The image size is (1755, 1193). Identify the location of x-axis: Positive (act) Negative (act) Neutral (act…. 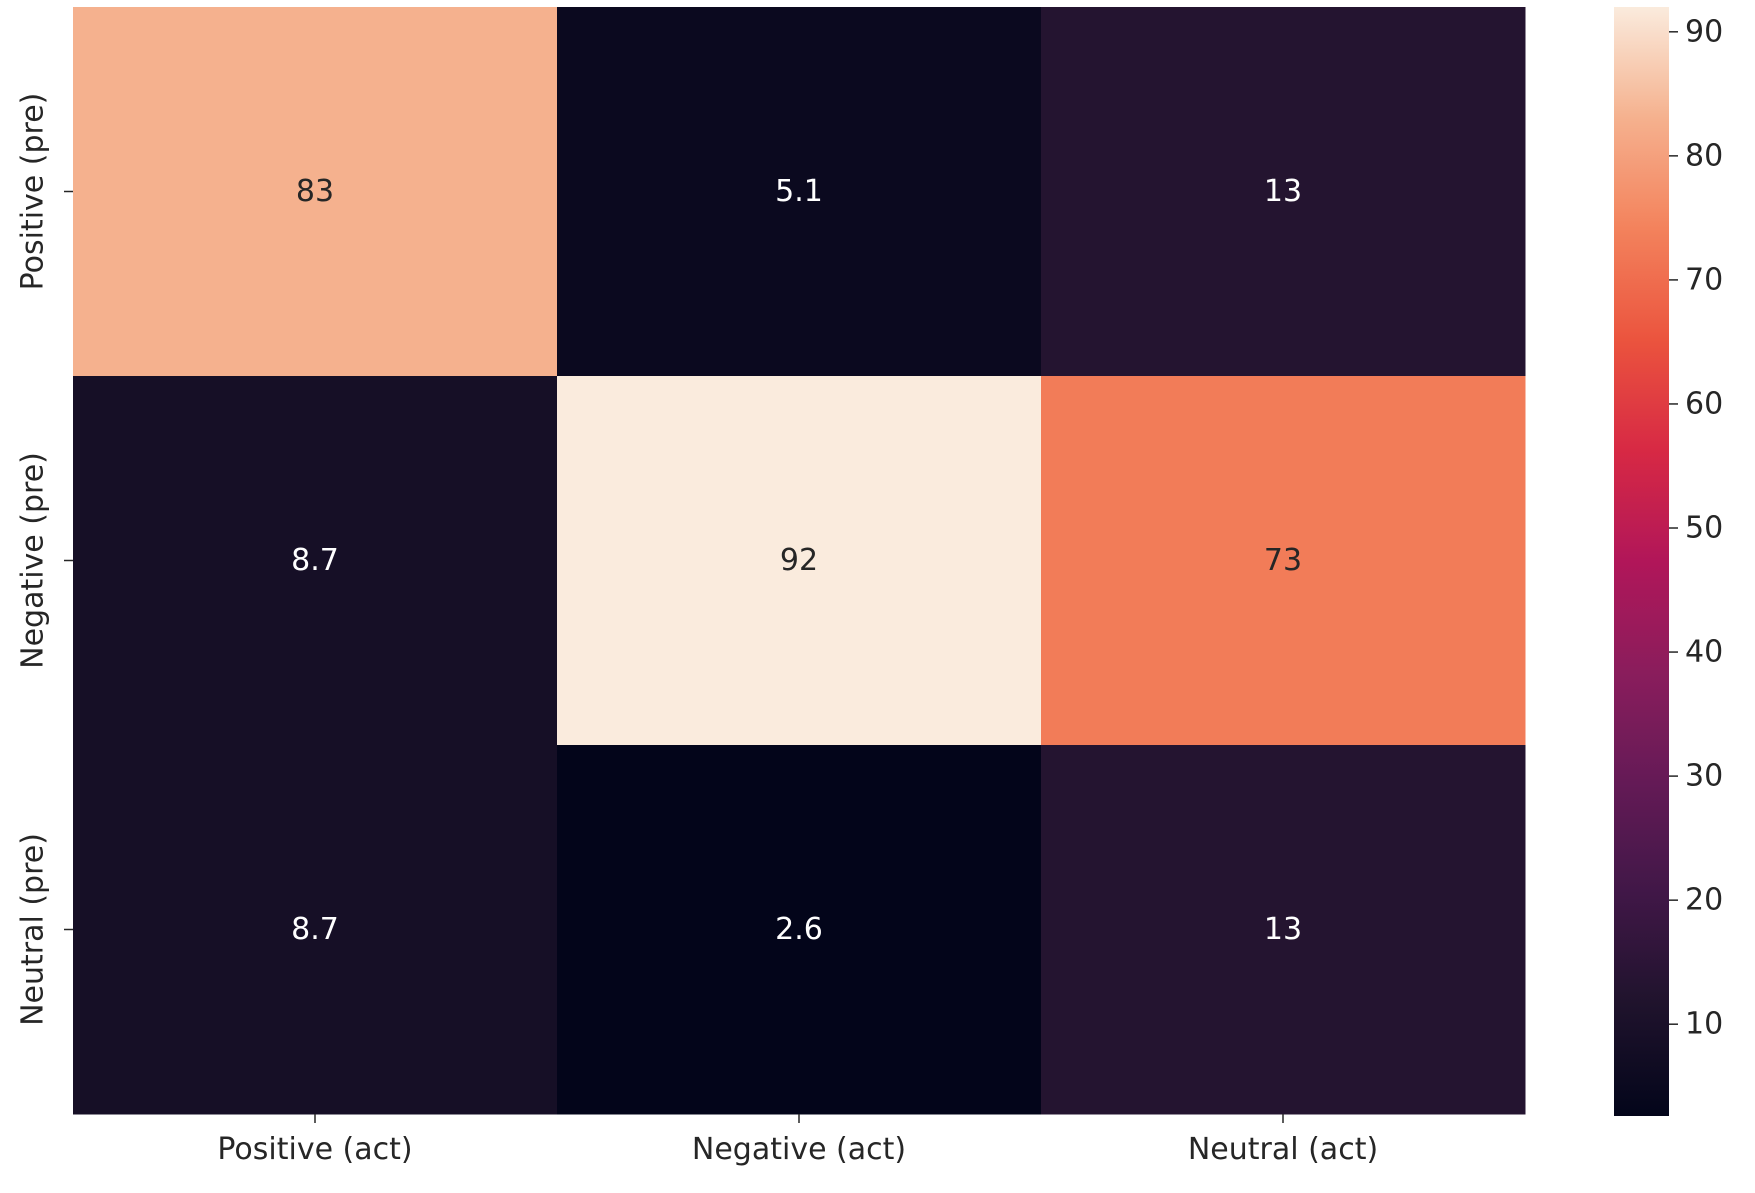
(797, 1140).